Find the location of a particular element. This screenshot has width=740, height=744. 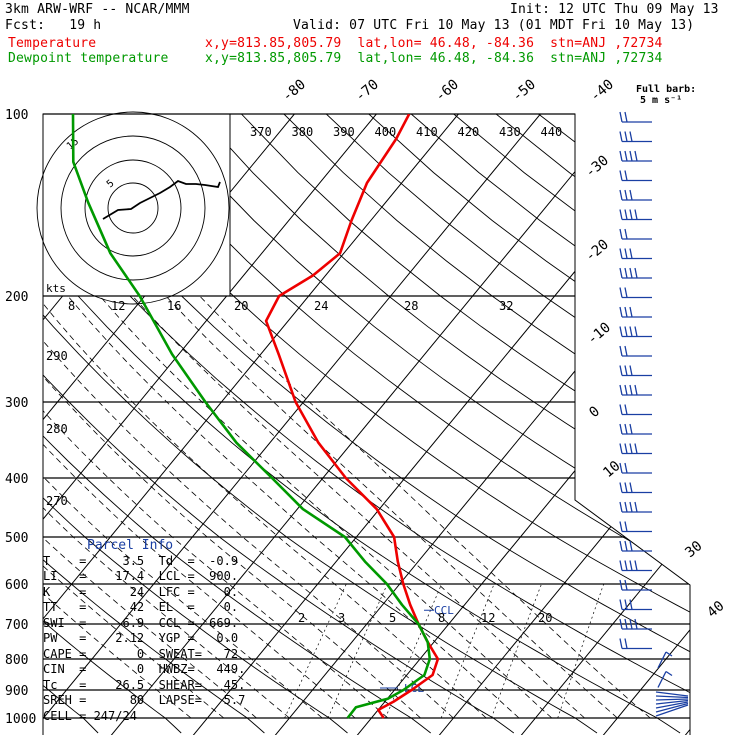

parcel-info-title: Parcel Info is located at coordinates (157, 546).